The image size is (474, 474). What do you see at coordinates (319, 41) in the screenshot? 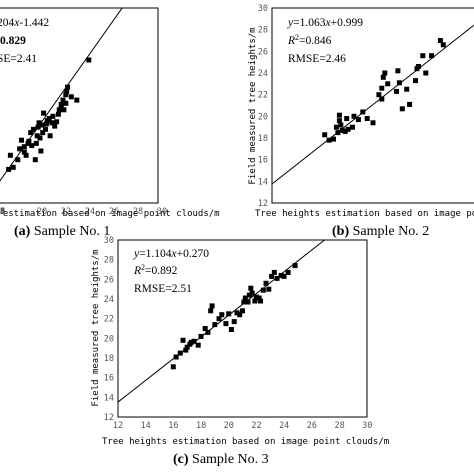
I see `r2-value-b: 0.846` at bounding box center [319, 41].